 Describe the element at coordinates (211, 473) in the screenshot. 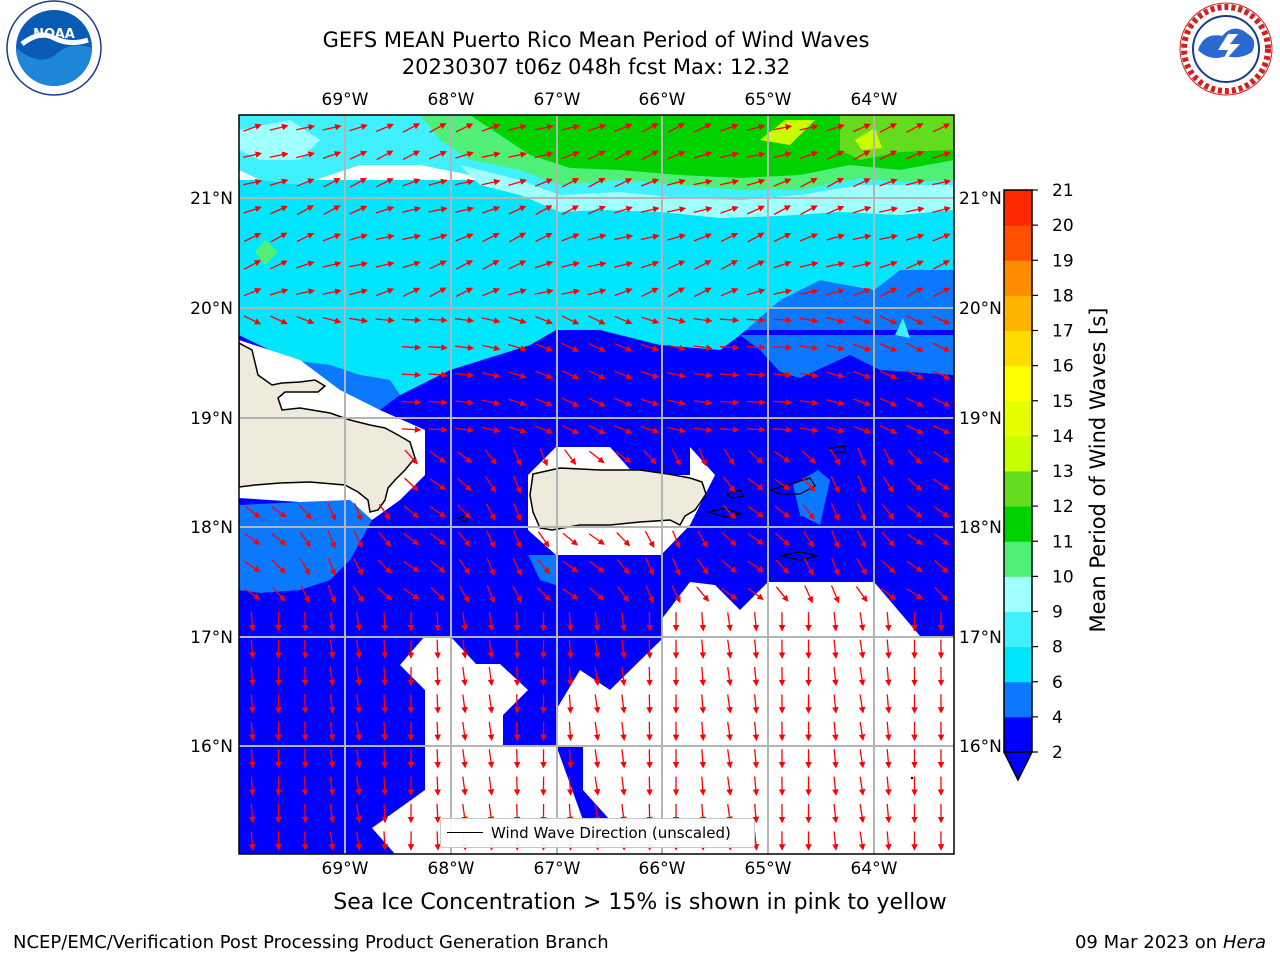

I see `lat-labels-left: 21°N 20°N 19°N 18°N 17°N 16°N` at that location.